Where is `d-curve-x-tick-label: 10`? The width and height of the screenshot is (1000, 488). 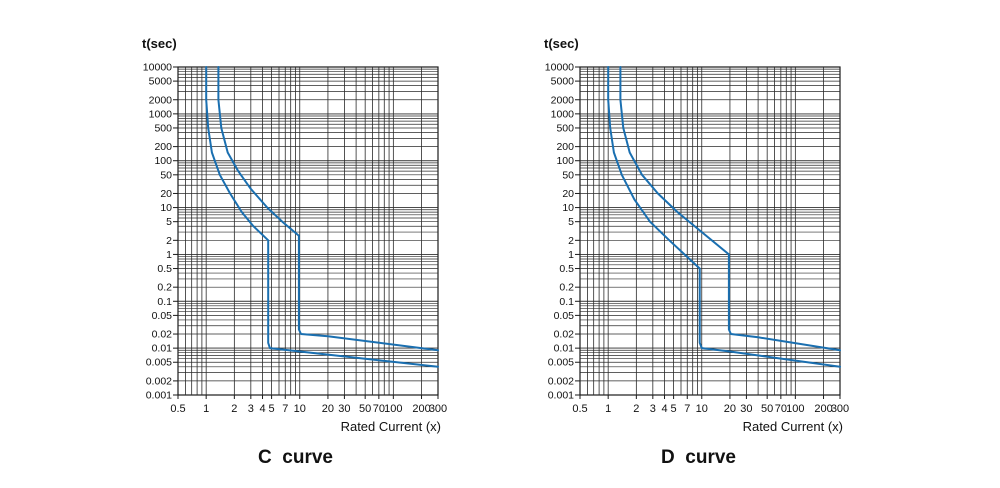 d-curve-x-tick-label: 10 is located at coordinates (702, 409).